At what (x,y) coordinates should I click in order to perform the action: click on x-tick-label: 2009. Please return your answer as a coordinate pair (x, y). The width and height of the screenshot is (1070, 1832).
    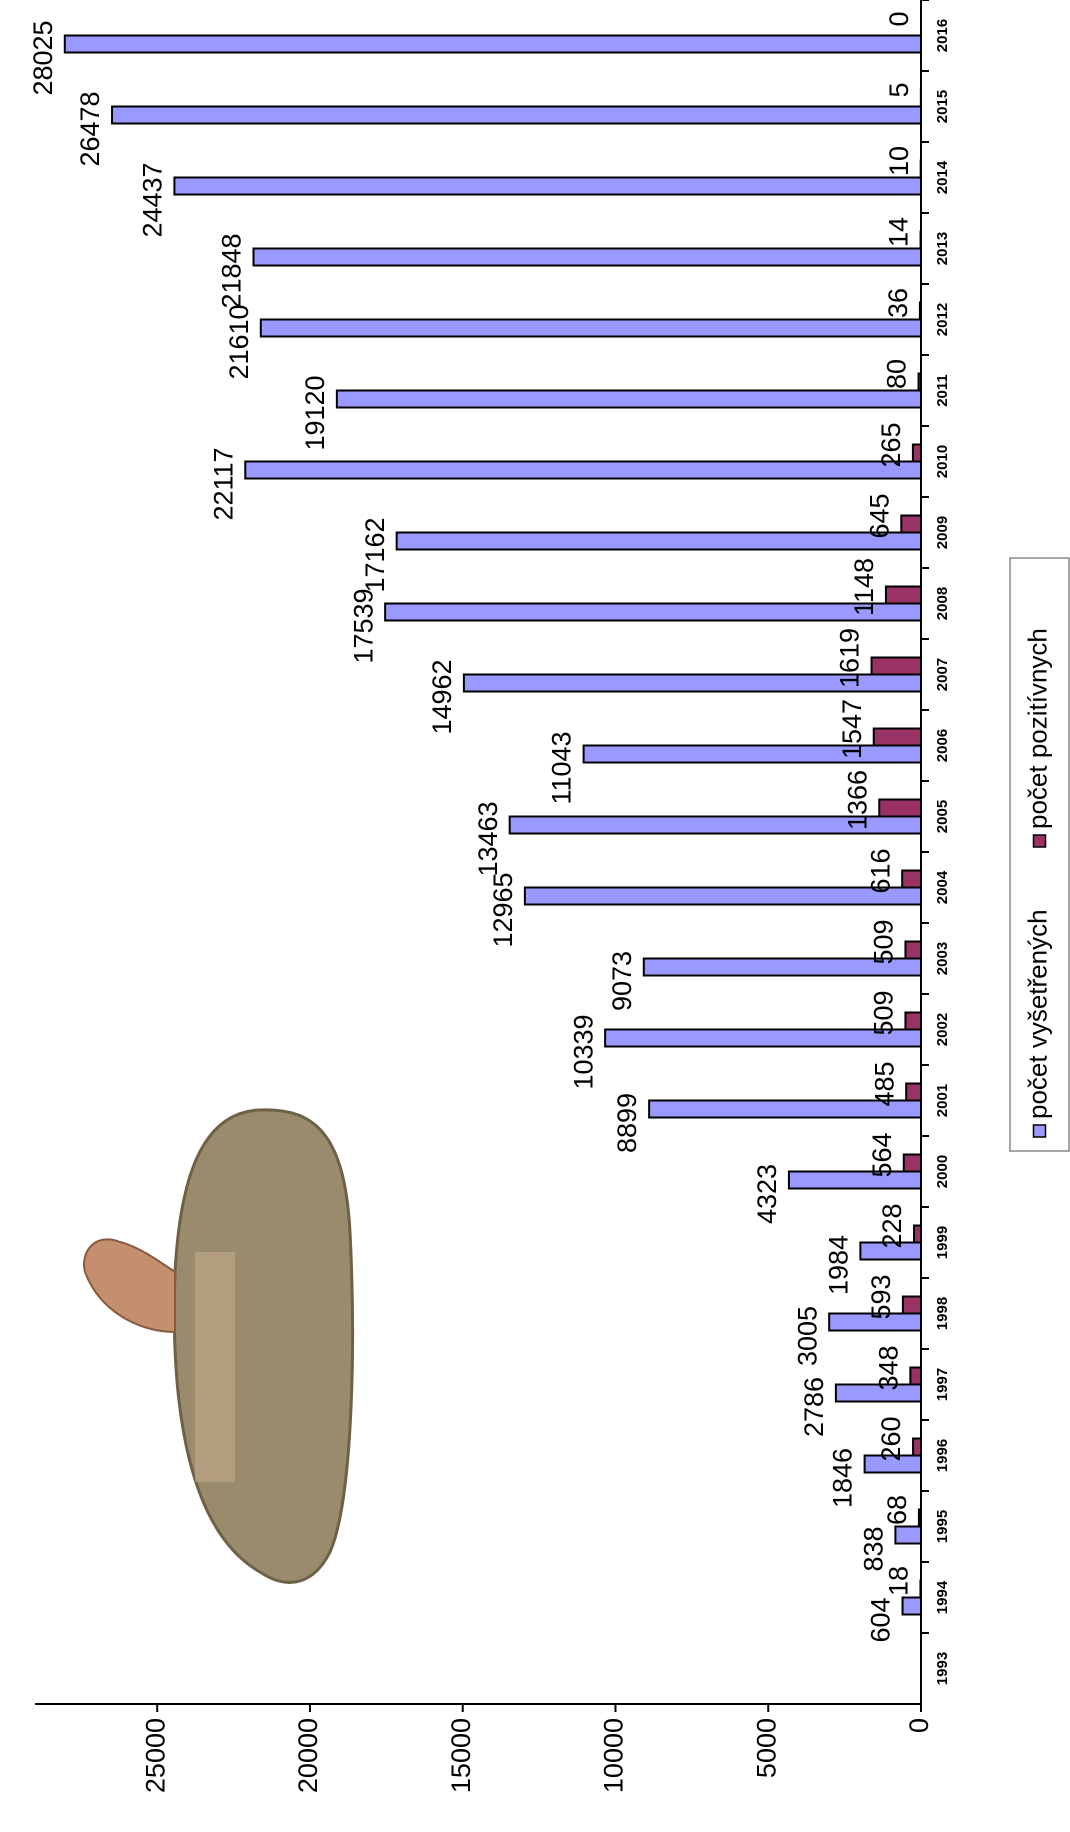
    Looking at the image, I should click on (942, 532).